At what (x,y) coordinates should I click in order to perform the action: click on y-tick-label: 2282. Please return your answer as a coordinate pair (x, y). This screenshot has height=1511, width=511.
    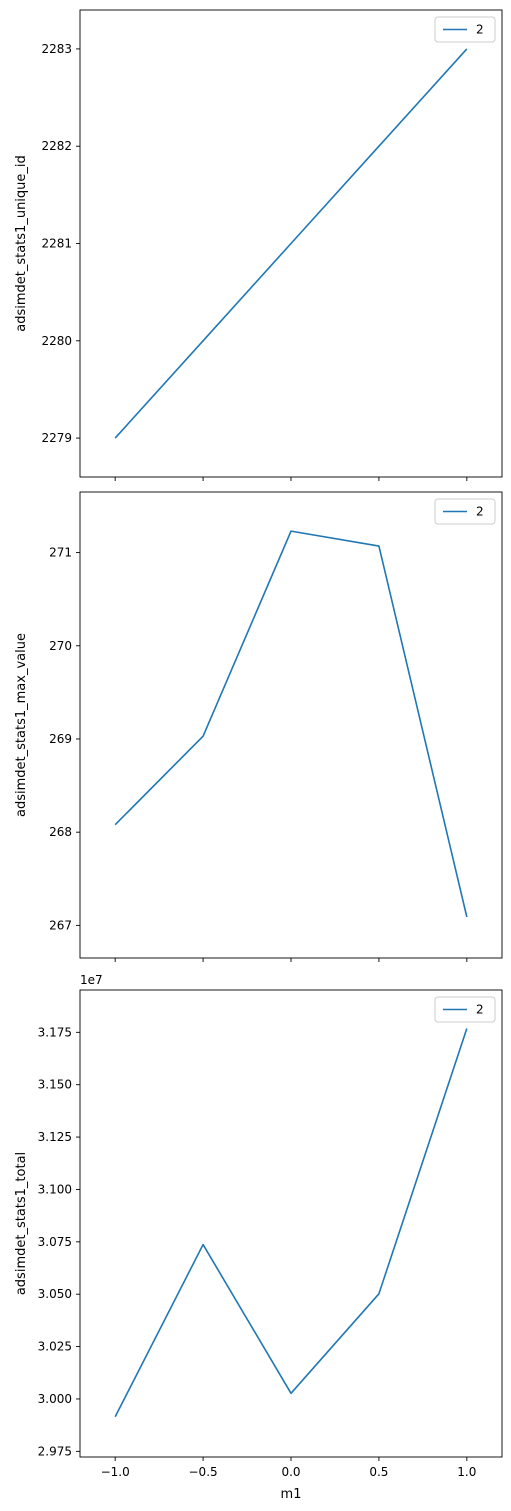
    Looking at the image, I should click on (56, 146).